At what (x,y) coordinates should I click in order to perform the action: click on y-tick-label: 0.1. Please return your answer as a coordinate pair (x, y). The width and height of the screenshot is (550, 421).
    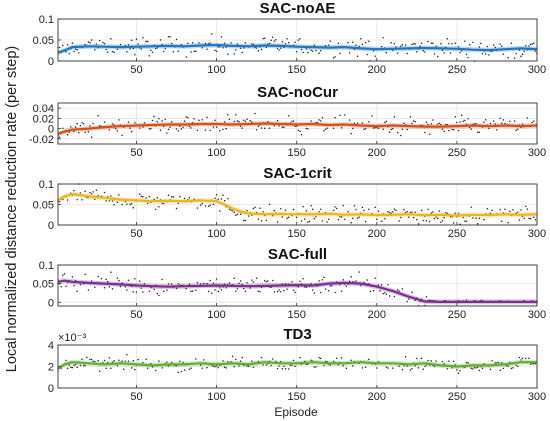
    Looking at the image, I should click on (46, 185).